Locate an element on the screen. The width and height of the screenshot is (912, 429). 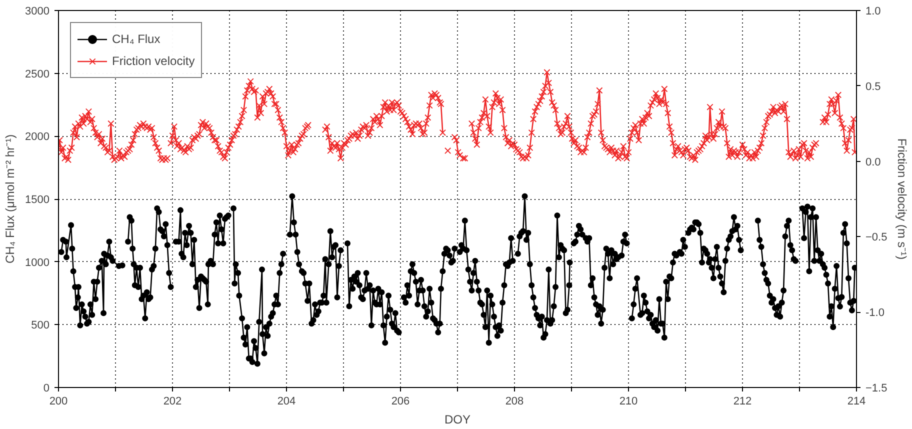
y-axis-title: CH₄ Flux (μmol m⁻² hr⁻¹) is located at coordinates (10, 199).